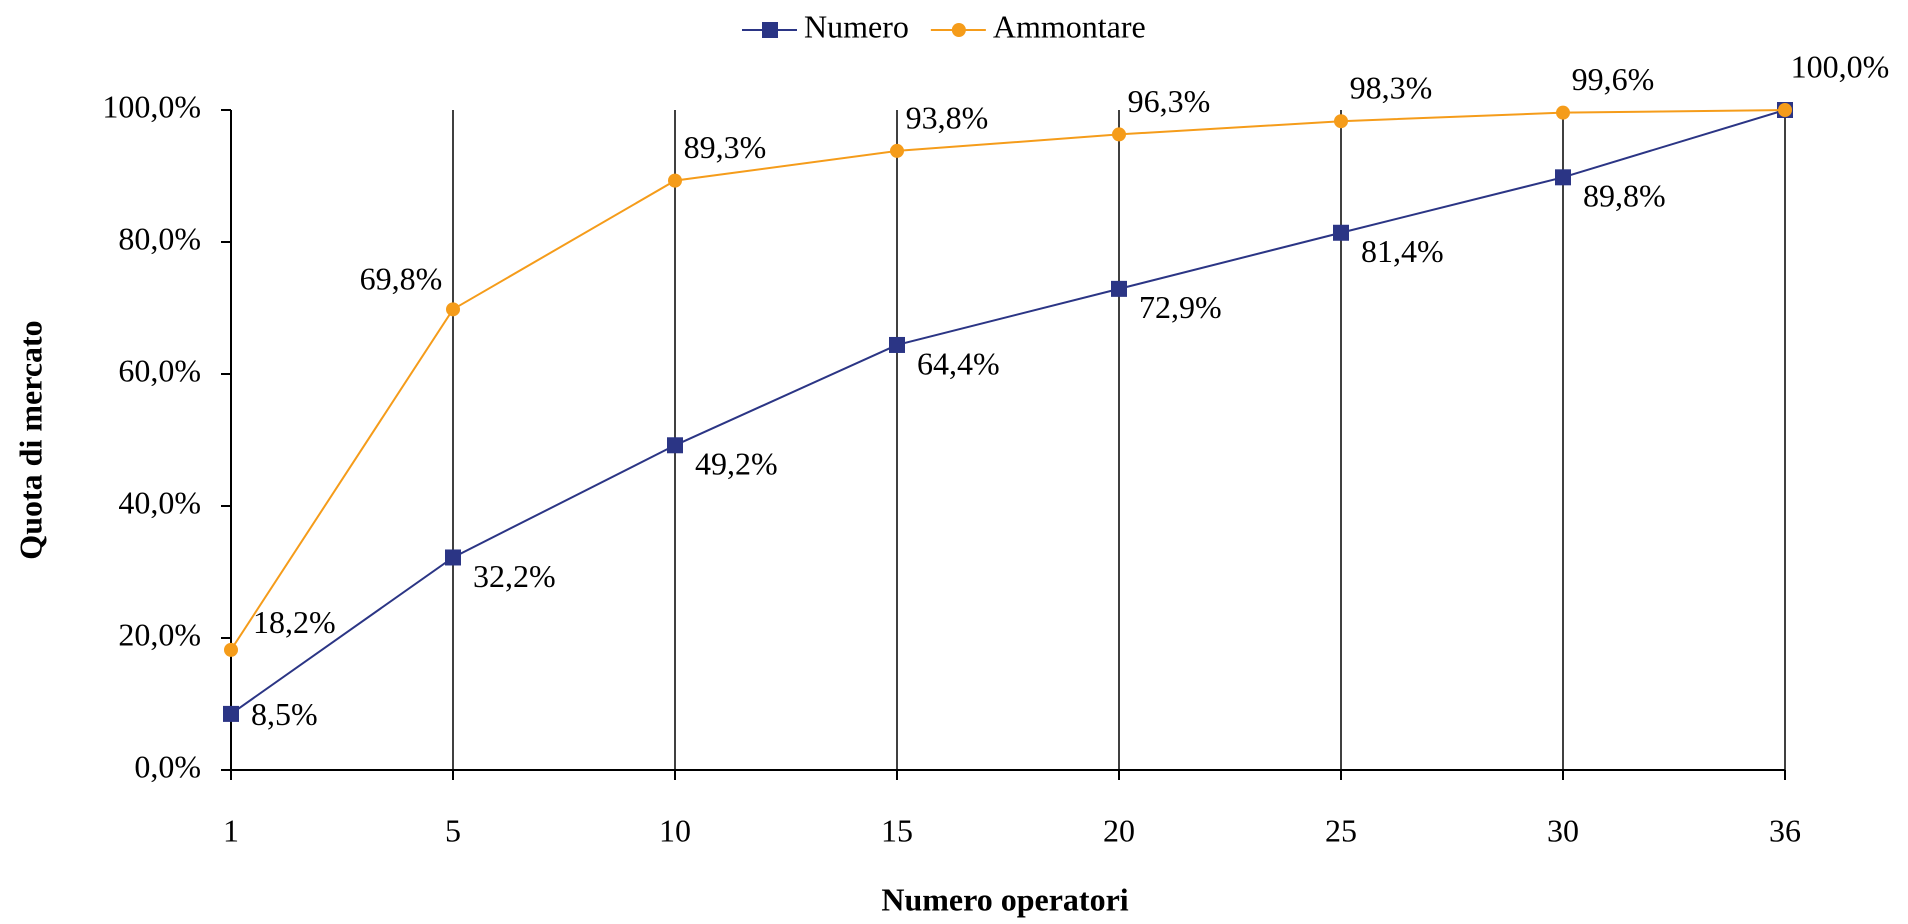 The height and width of the screenshot is (924, 1908). Describe the element at coordinates (231, 830) in the screenshot. I see `x-tick-label: 1` at that location.